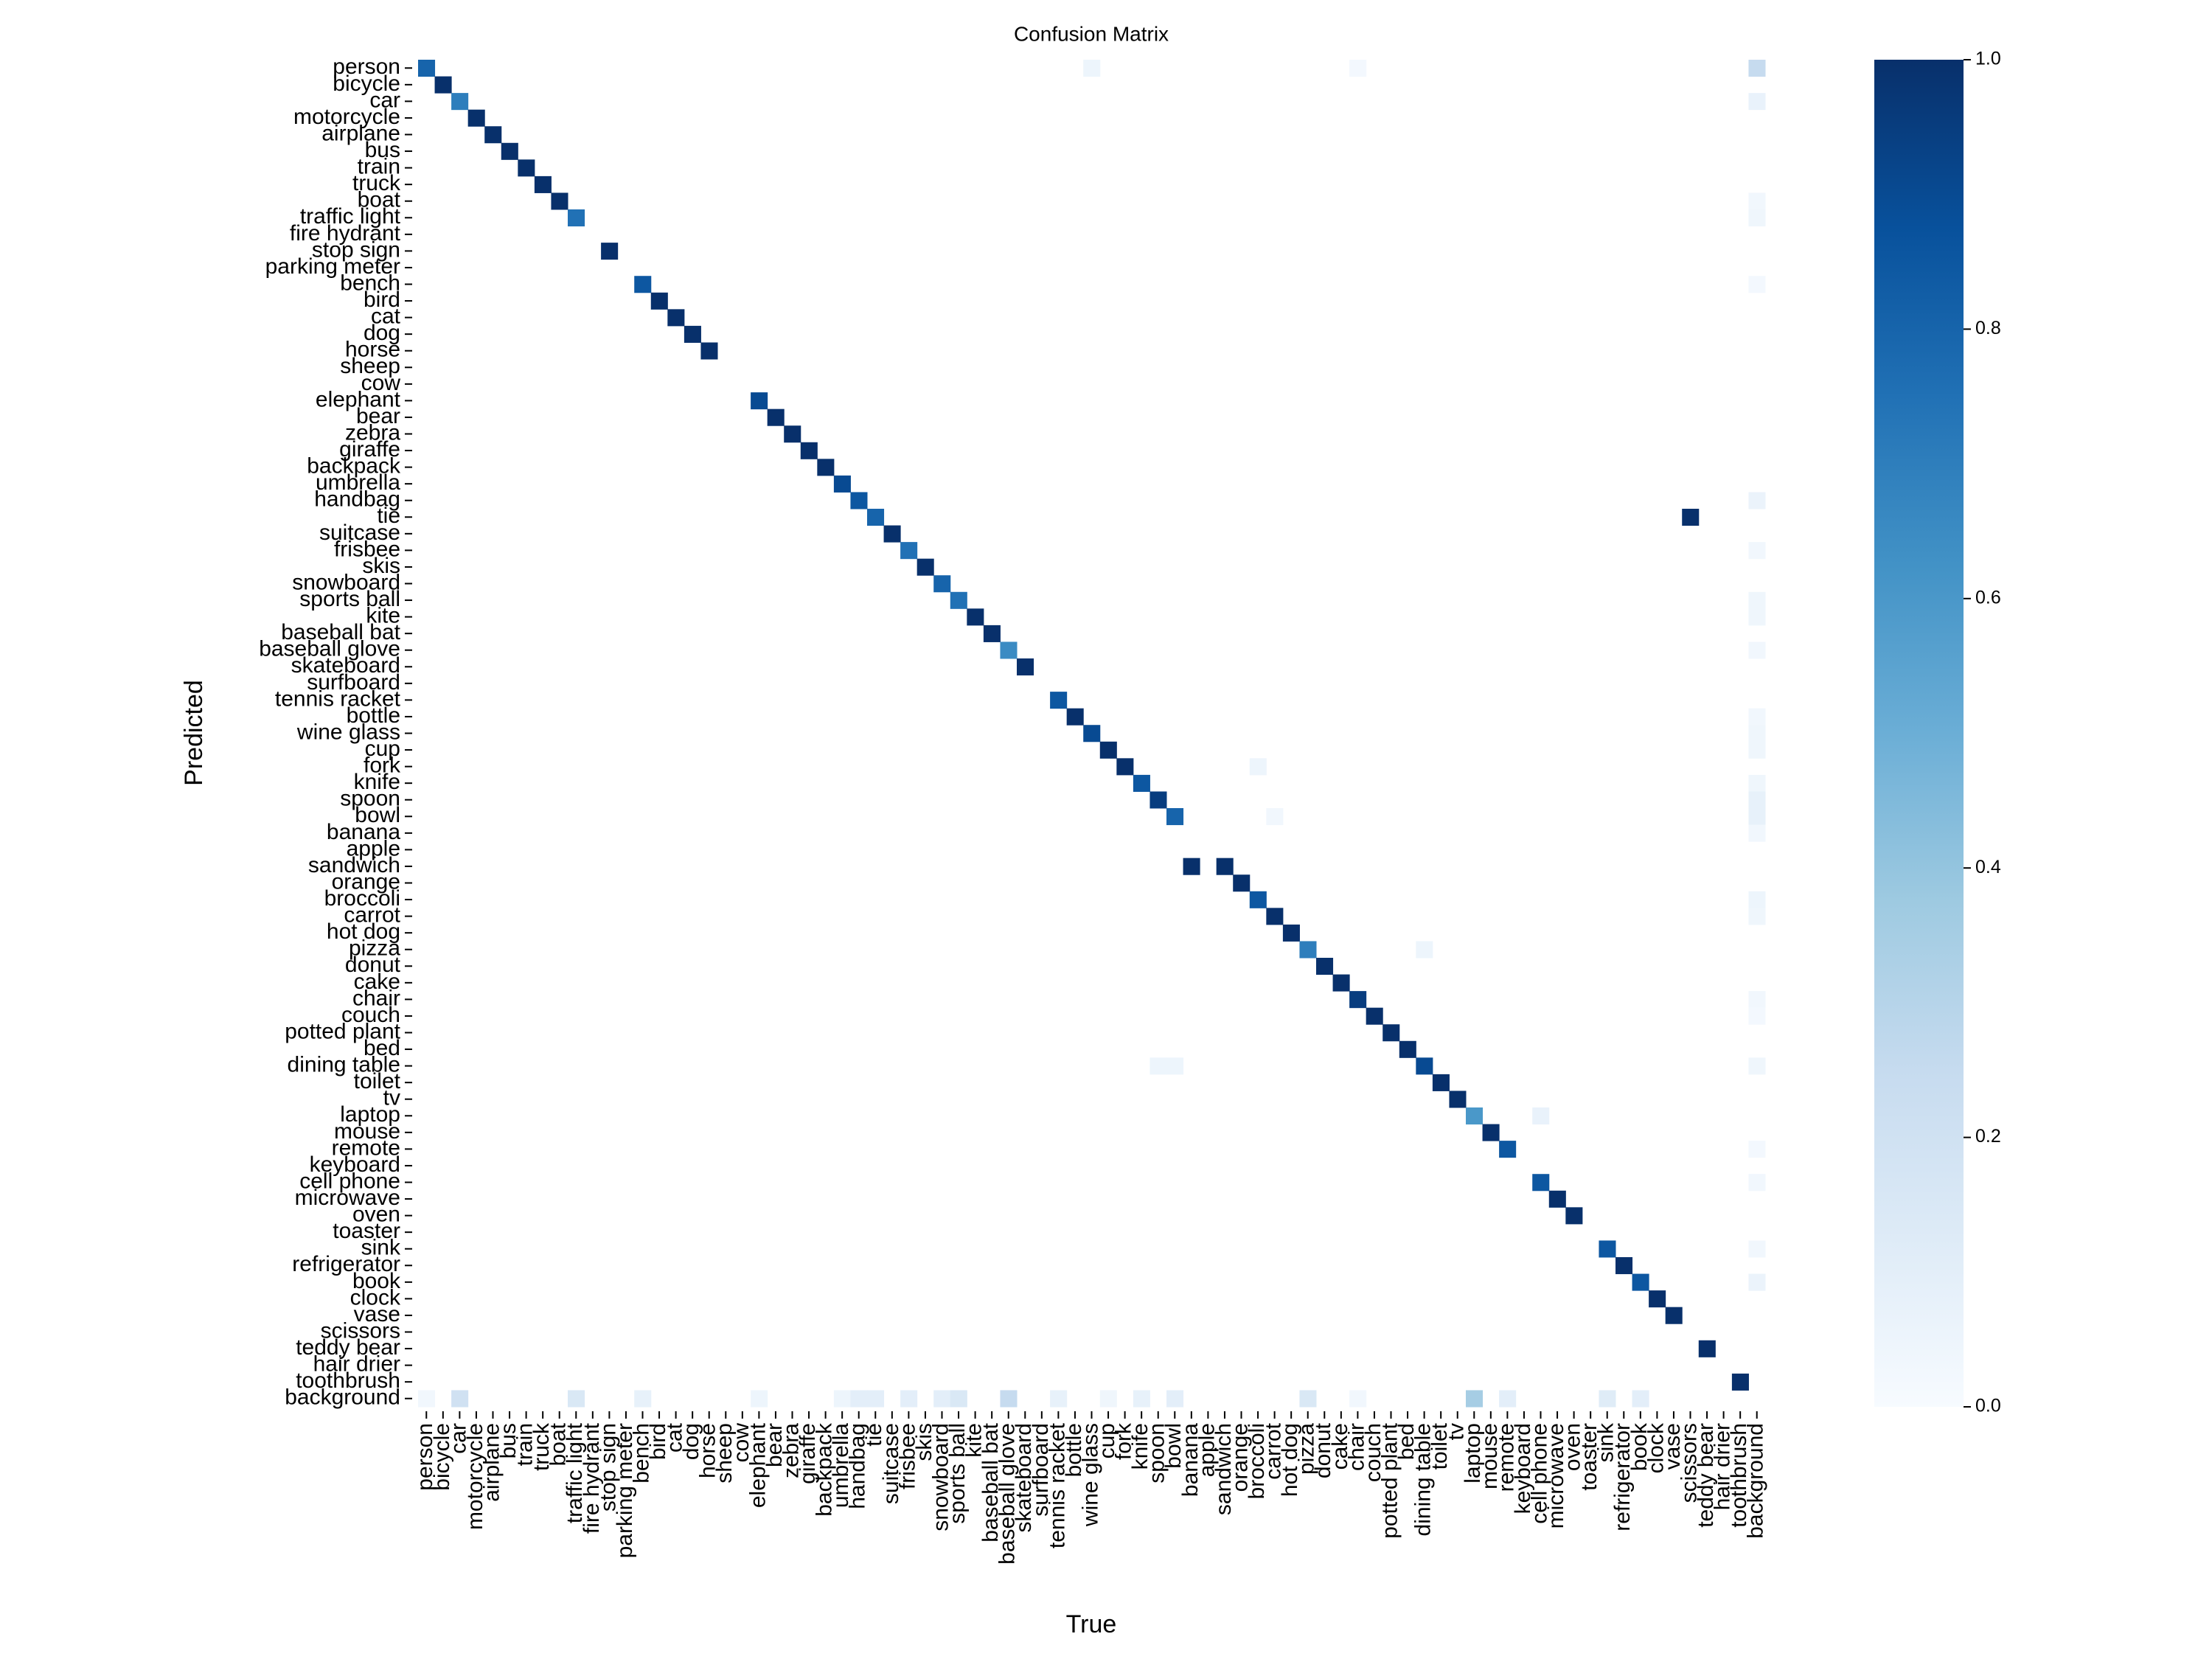 The width and height of the screenshot is (2212, 1659). Describe the element at coordinates (858, 1466) in the screenshot. I see `x-tick-label: handbag` at that location.